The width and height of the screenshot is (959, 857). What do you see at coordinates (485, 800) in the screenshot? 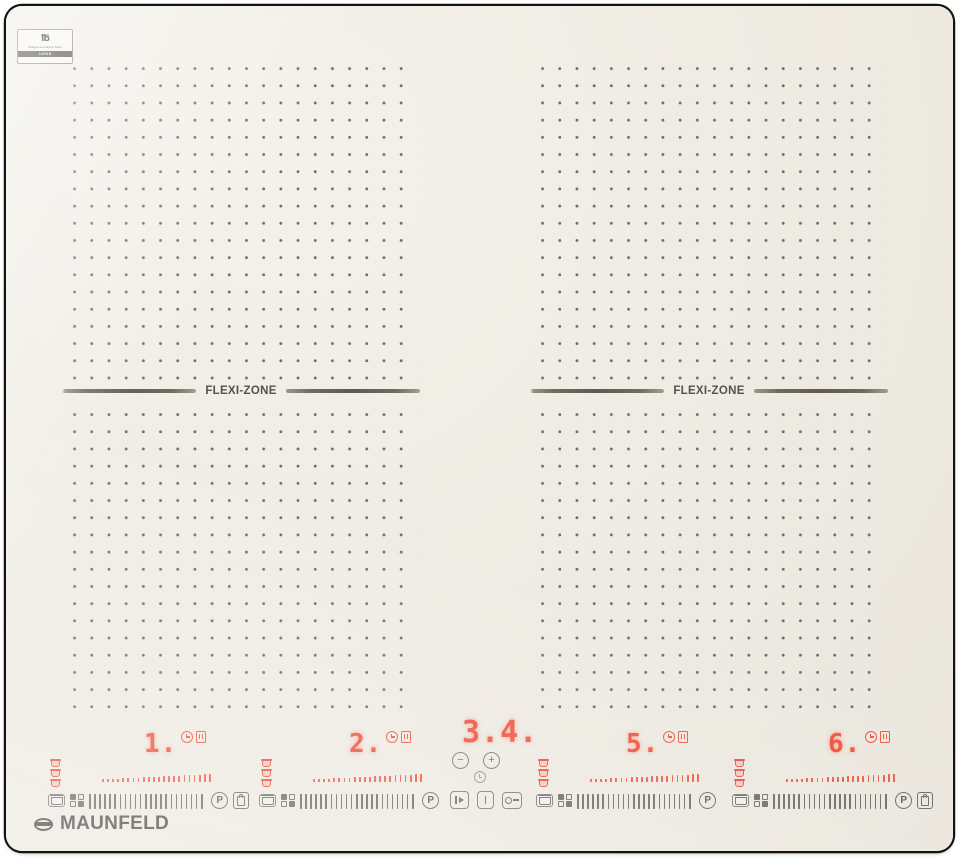
I see `power-button` at bounding box center [485, 800].